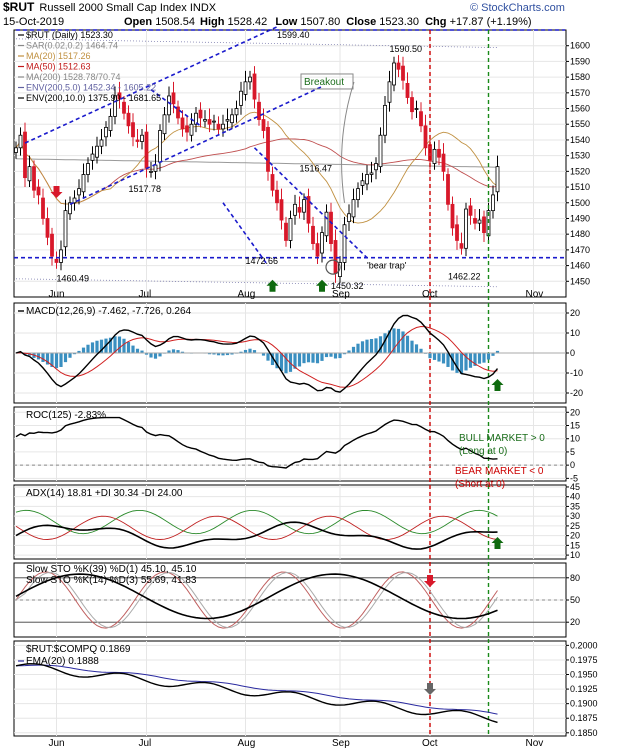 This screenshot has width=620, height=755. What do you see at coordinates (490, 22) in the screenshot?
I see `chg-value: +17.87 (+1.19%)` at bounding box center [490, 22].